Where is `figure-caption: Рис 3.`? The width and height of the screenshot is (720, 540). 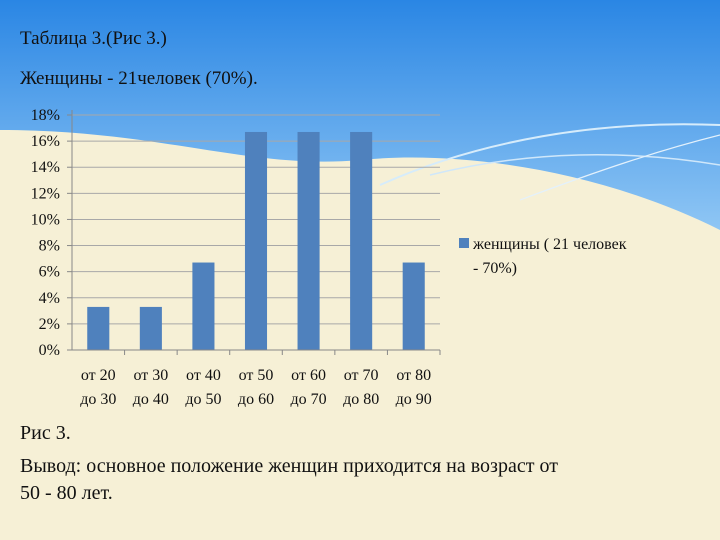
figure-caption: Рис 3. is located at coordinates (45, 433).